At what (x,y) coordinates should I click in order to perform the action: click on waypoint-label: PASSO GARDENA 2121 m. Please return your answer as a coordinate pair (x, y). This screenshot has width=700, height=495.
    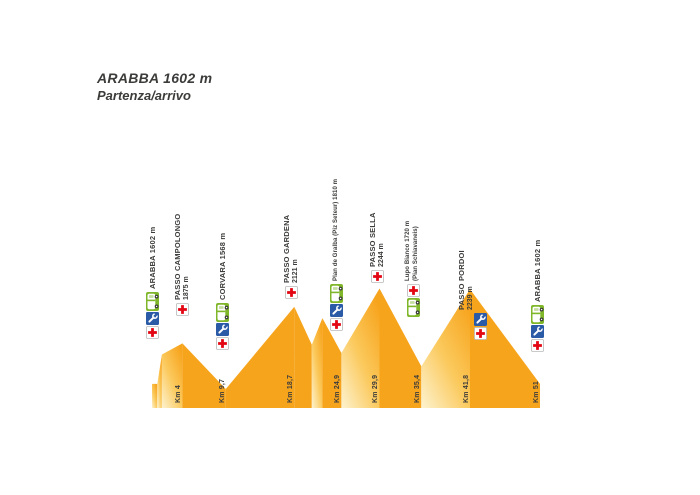
    Looking at the image, I should click on (291, 249).